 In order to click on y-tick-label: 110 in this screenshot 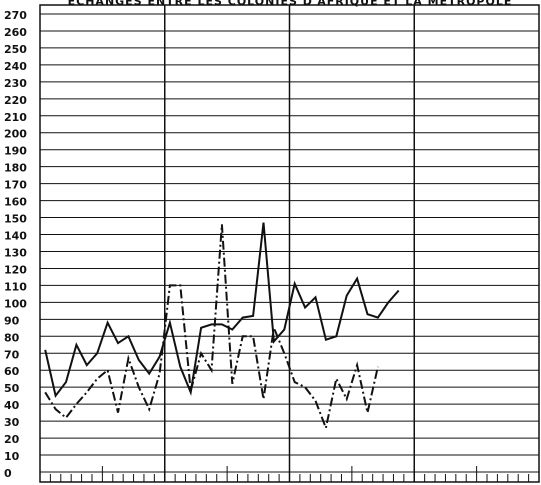, I will do `click(15, 286)`.